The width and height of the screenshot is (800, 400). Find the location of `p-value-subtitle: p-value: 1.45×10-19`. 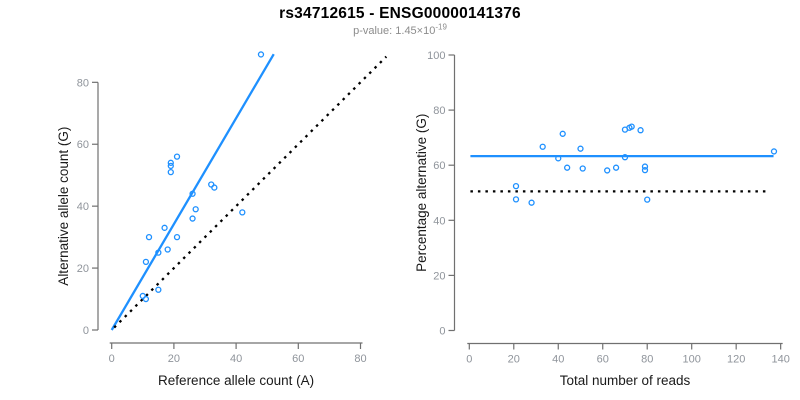

p-value-subtitle: p-value: 1.45×10-19 is located at coordinates (400, 29).